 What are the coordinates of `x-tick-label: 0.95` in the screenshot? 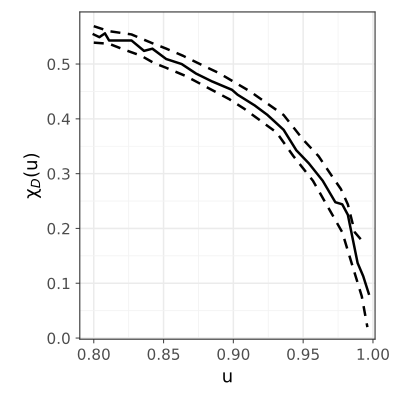 It's located at (303, 354).